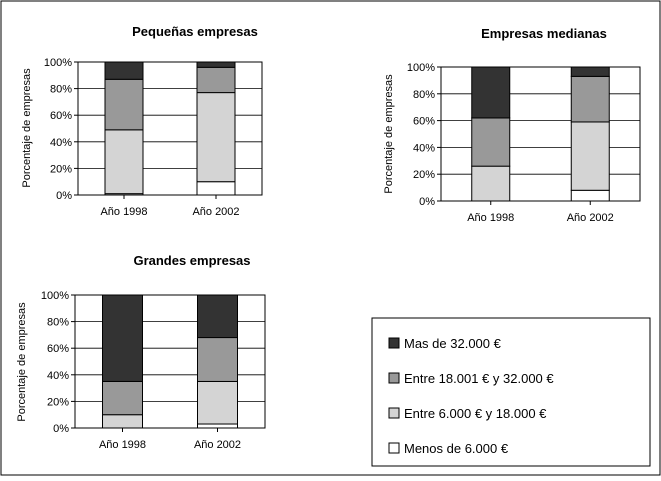 Image resolution: width=661 pixels, height=481 pixels. I want to click on legend-label: Mas de 32.000 €, so click(453, 343).